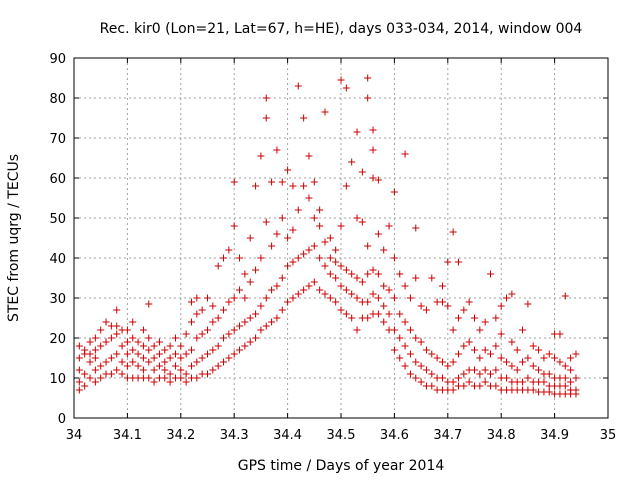 The width and height of the screenshot is (640, 480). What do you see at coordinates (180, 435) in the screenshot?
I see `x-tick-label: 34.2` at bounding box center [180, 435].